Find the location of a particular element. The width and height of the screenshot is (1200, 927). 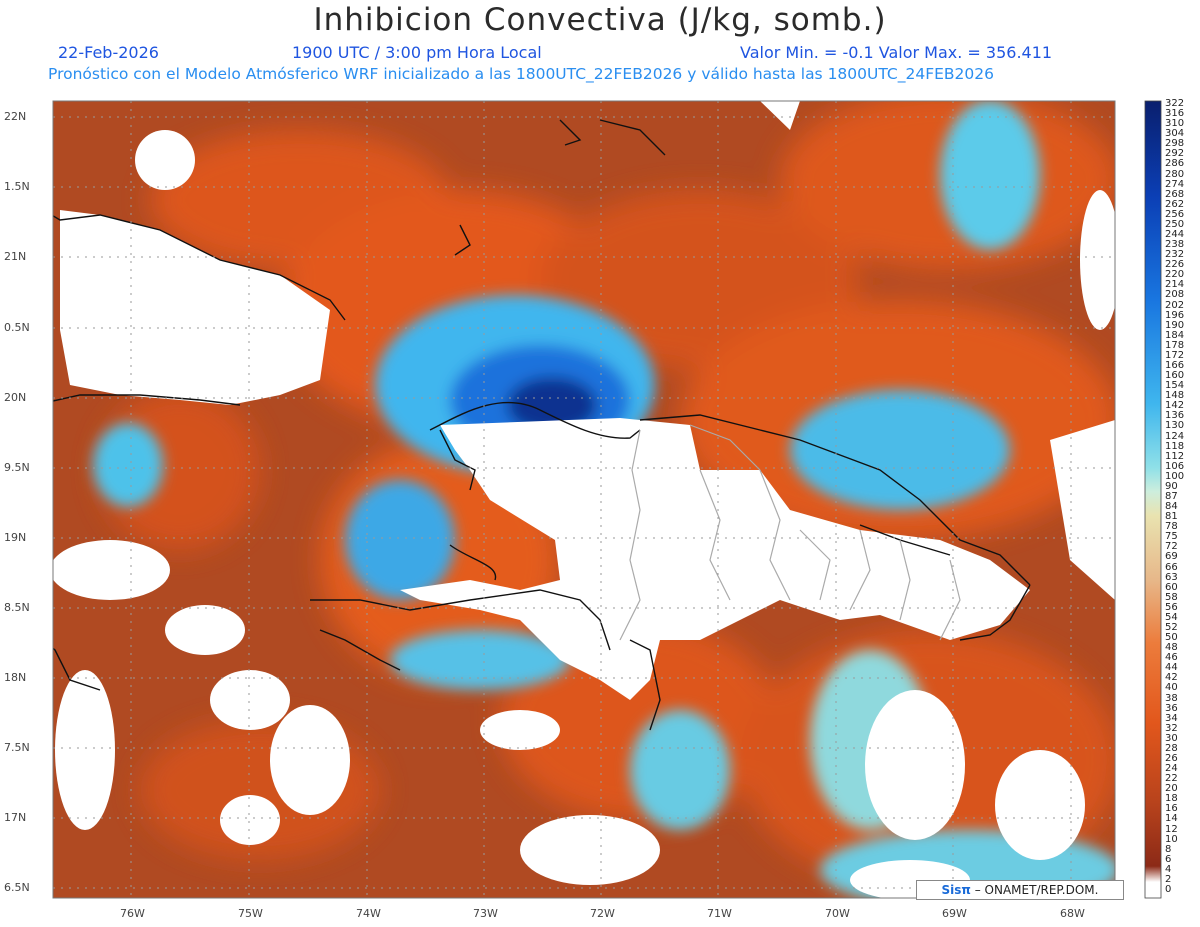

colorbar-tick-label: 208 is located at coordinates (1175, 295).